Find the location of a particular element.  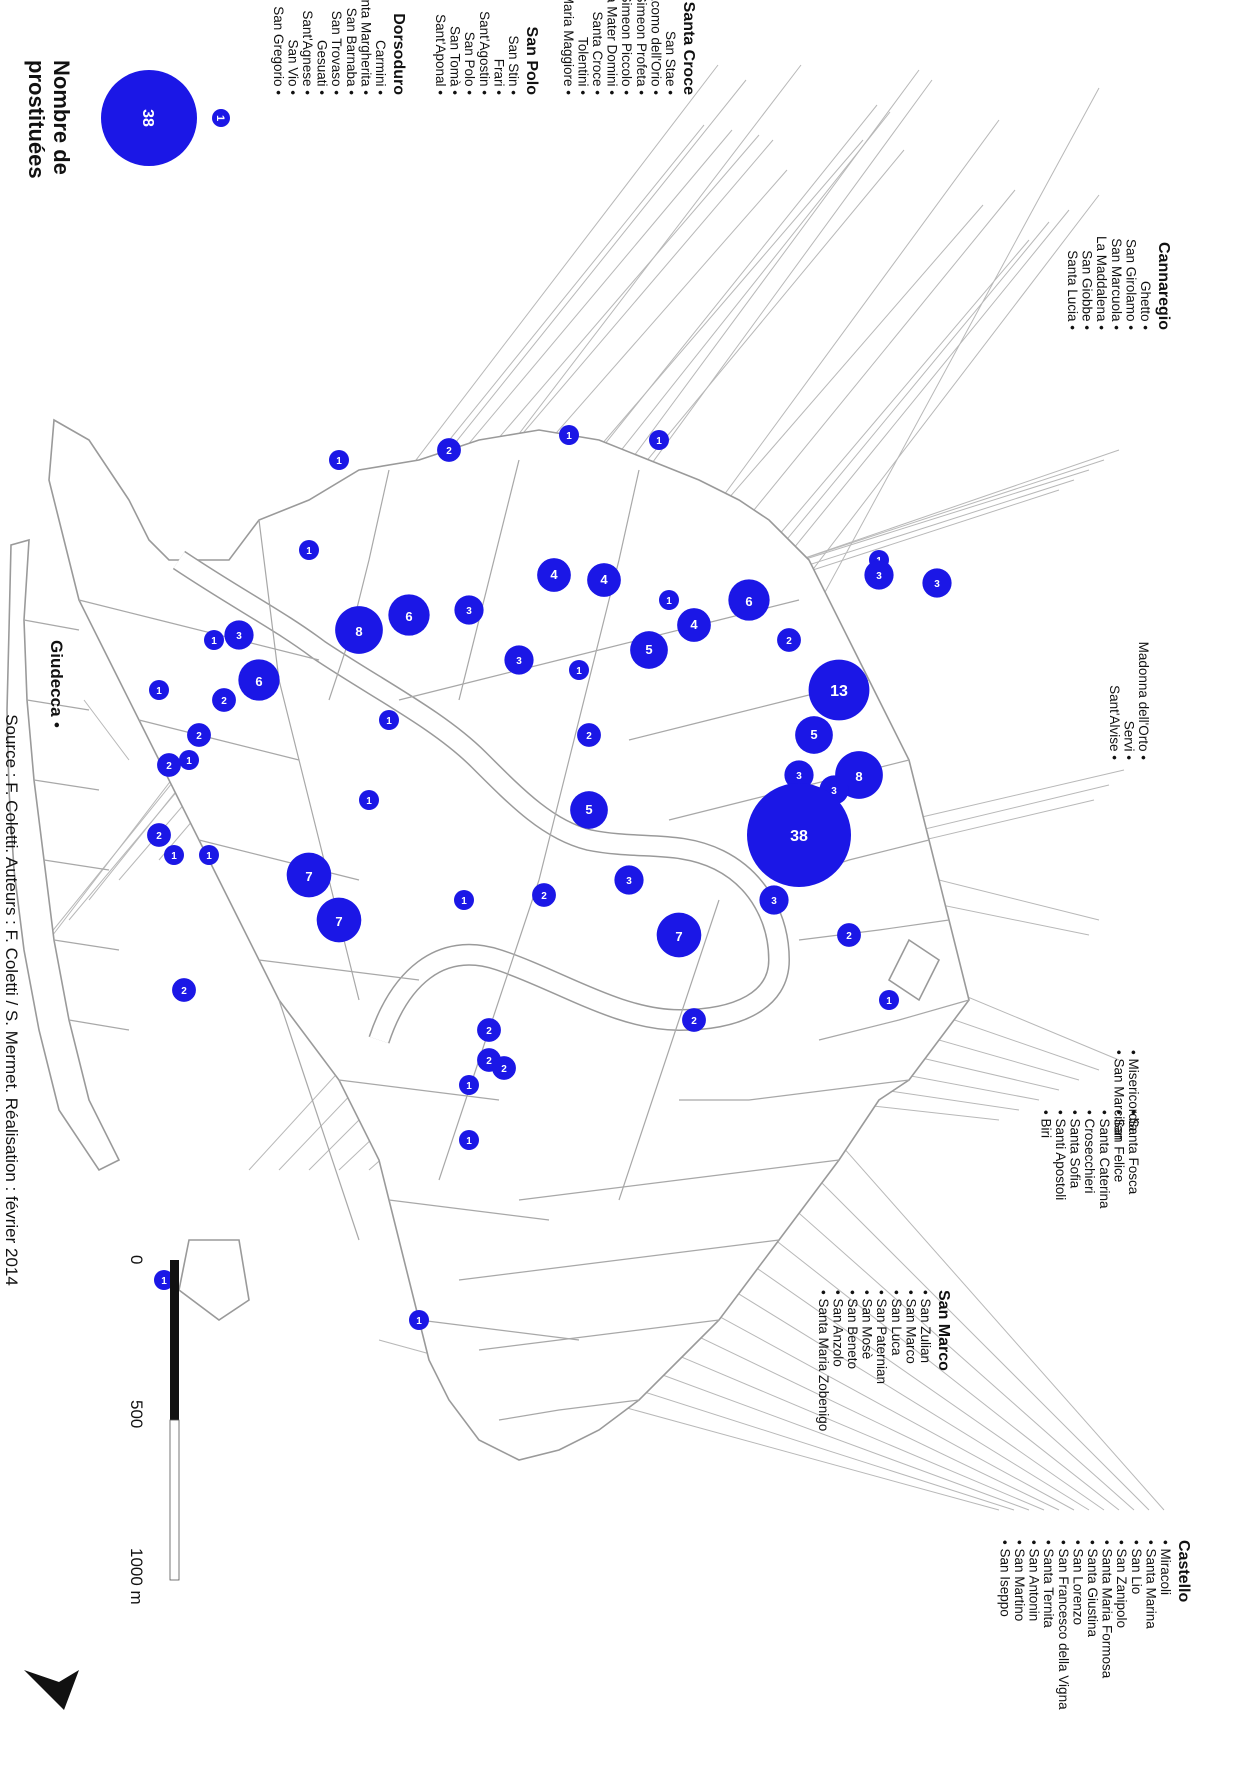

parish-label: • San Beneto is located at coordinates (852, 1329).